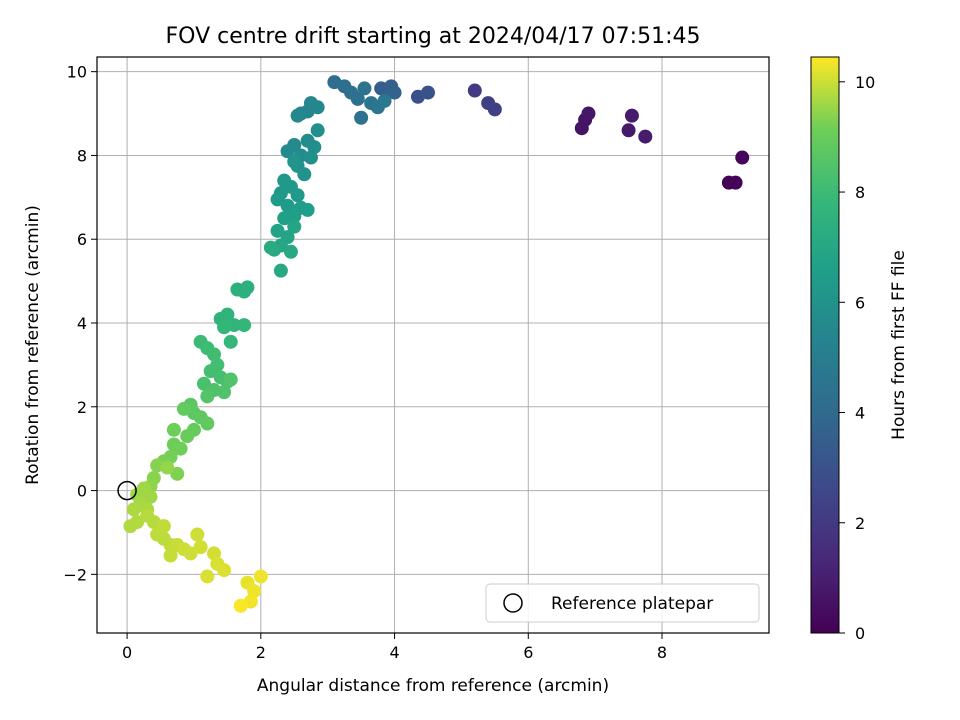 Image resolution: width=960 pixels, height=720 pixels. I want to click on y-tick-label: −2, so click(75, 574).